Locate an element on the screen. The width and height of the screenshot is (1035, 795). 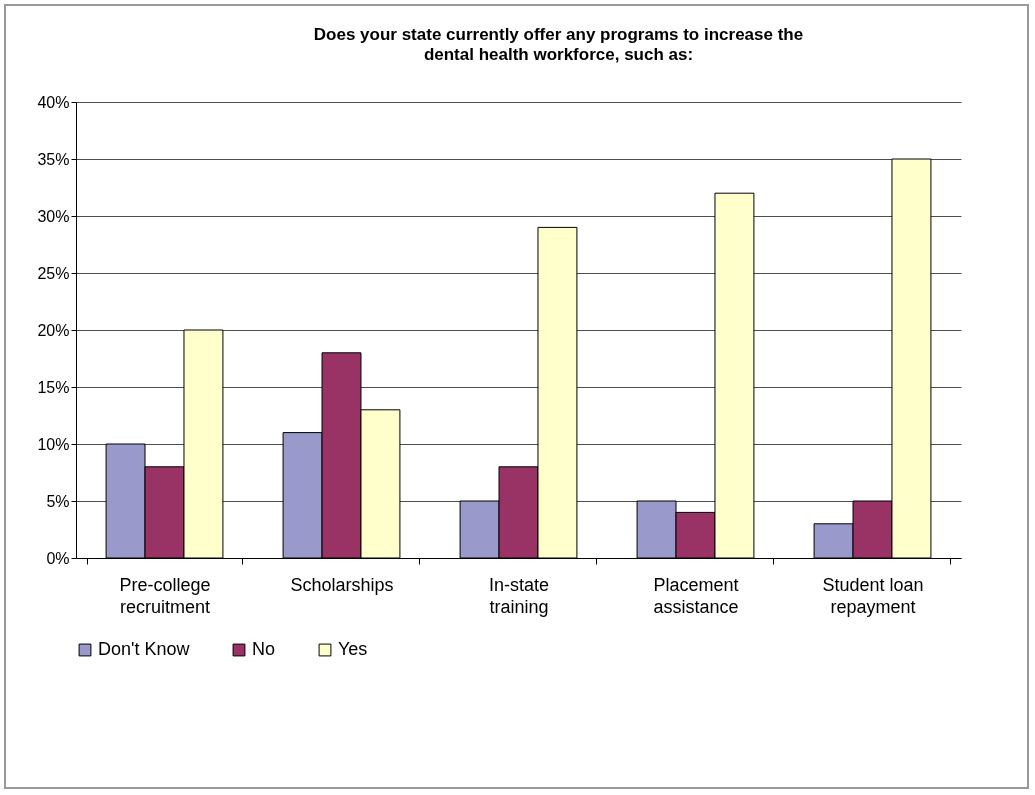
x-tick-label: In-state training is located at coordinates (519, 595).